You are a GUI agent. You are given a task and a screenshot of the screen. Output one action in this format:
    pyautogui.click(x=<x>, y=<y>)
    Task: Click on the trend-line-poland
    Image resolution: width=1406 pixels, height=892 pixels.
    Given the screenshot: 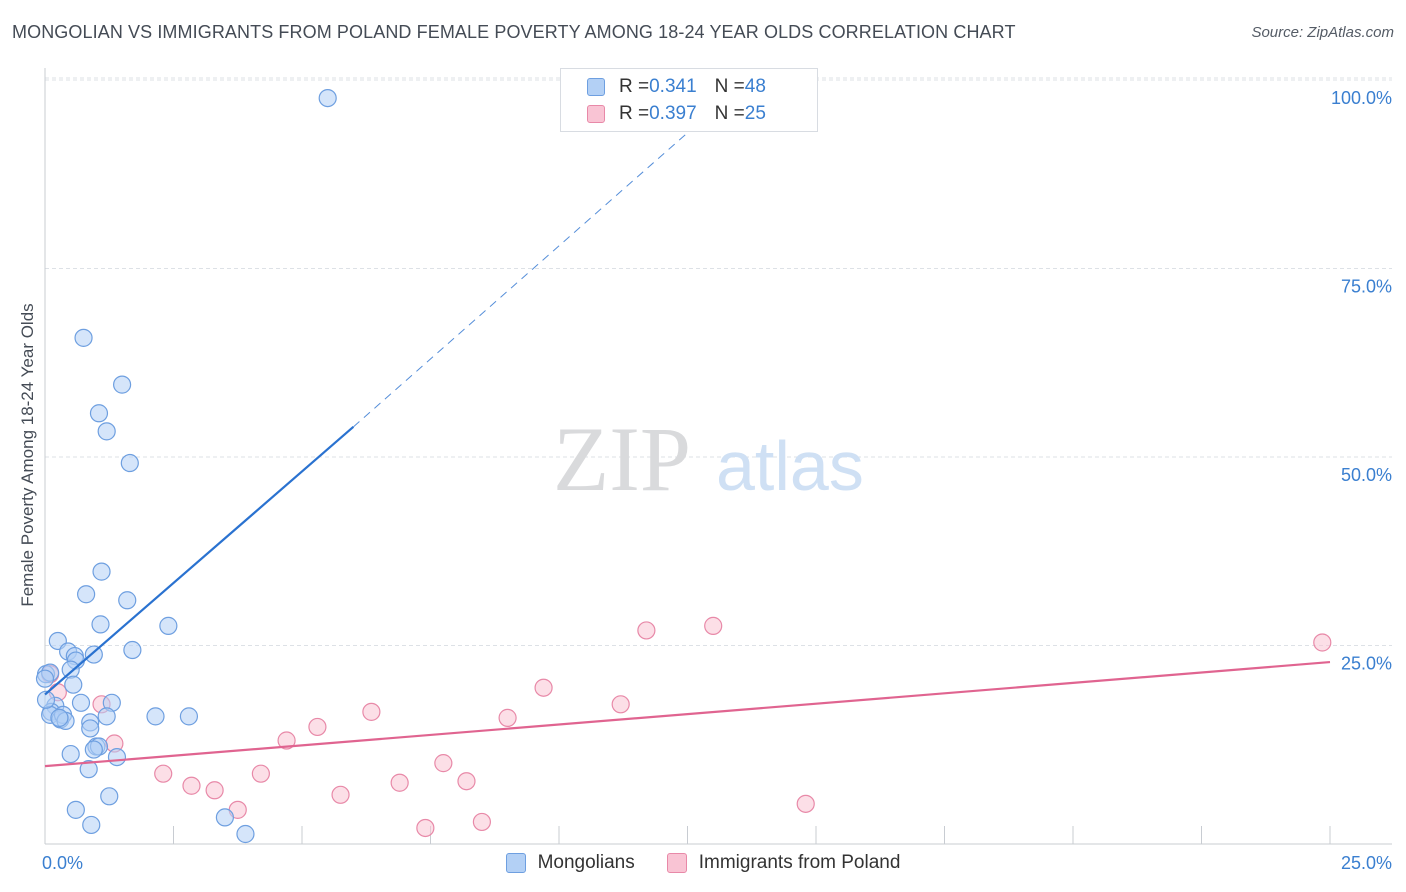 What is the action you would take?
    pyautogui.click(x=687, y=714)
    